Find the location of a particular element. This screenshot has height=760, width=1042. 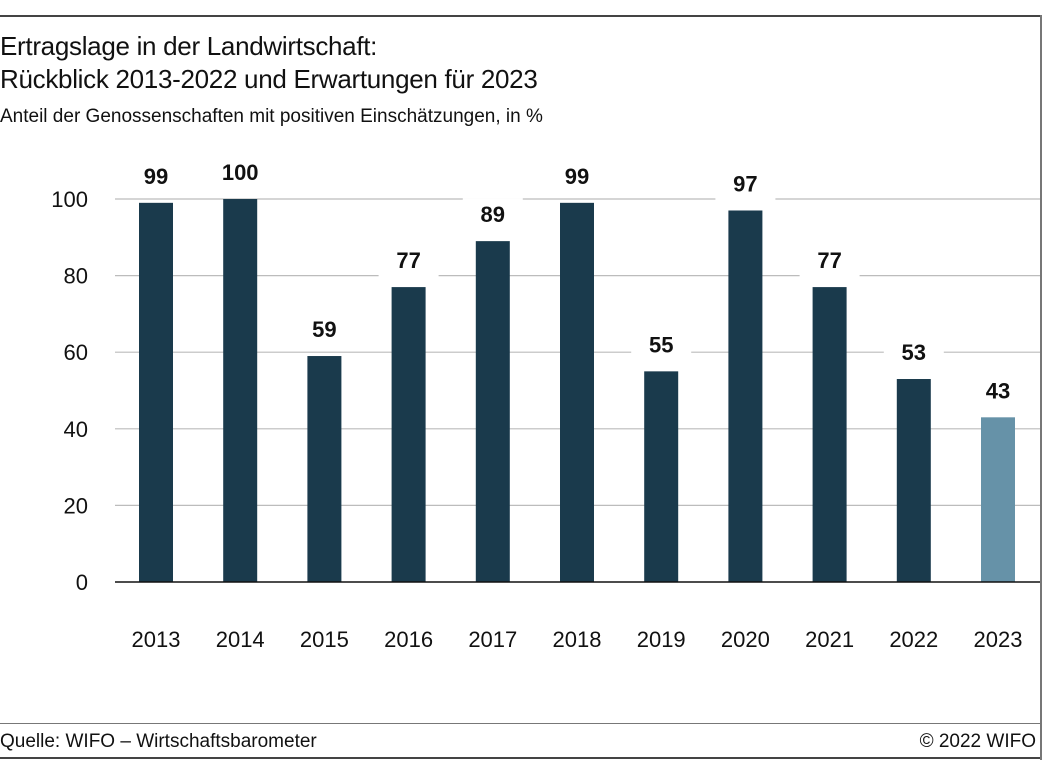

x-tick-label-2017: 2017 is located at coordinates (492, 639).